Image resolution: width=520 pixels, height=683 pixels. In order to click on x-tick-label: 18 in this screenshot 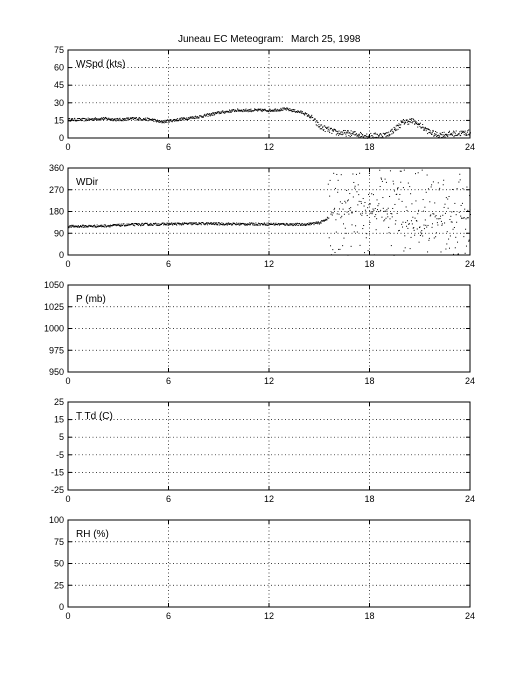, I will do `click(369, 616)`.